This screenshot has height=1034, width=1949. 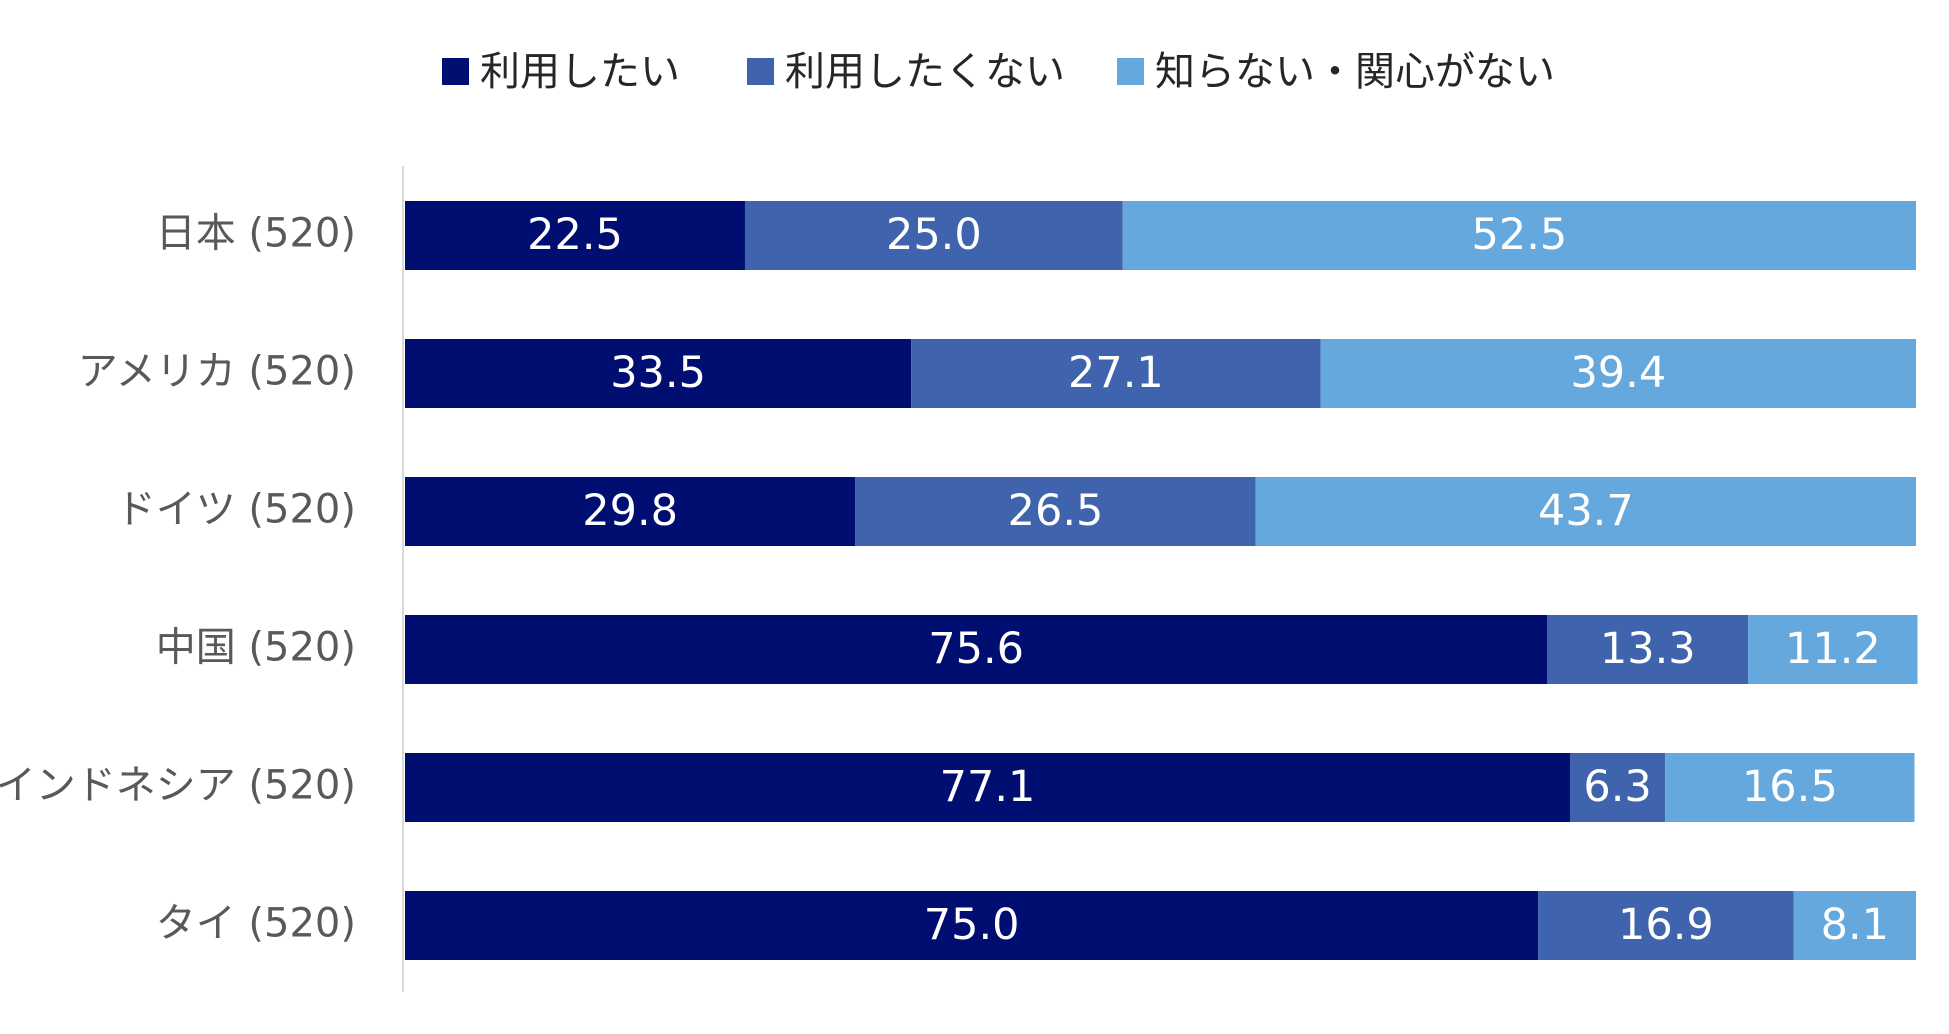 What do you see at coordinates (1355, 72) in the screenshot?
I see `legend-label-3: 知らない・関心がない` at bounding box center [1355, 72].